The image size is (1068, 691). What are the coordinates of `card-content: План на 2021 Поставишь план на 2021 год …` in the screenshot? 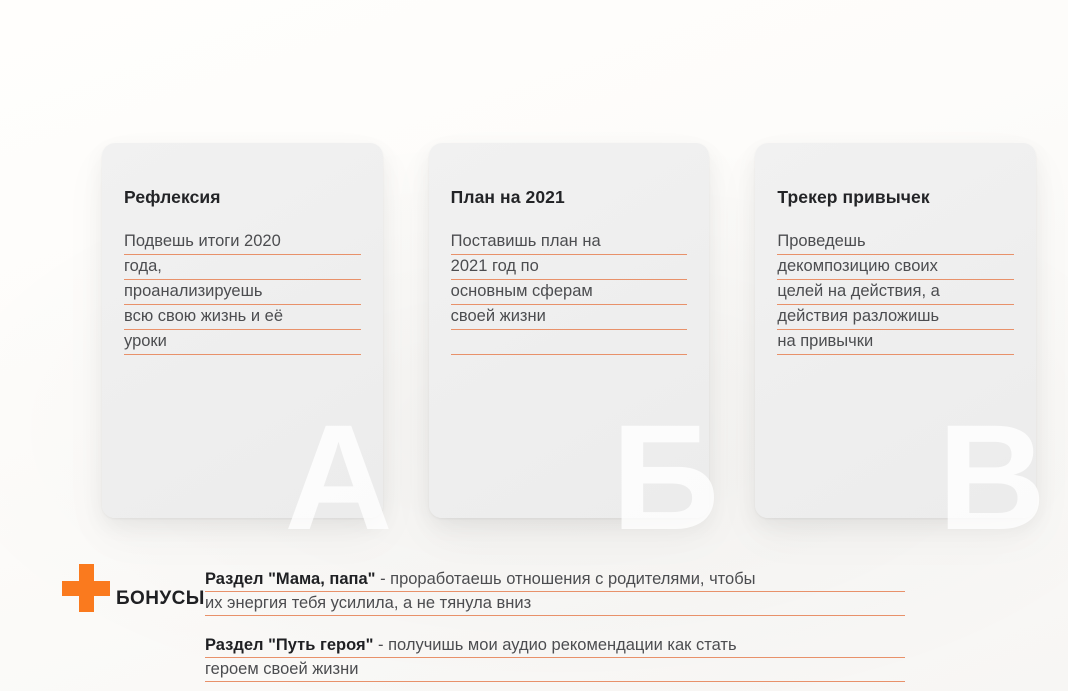 It's located at (569, 330).